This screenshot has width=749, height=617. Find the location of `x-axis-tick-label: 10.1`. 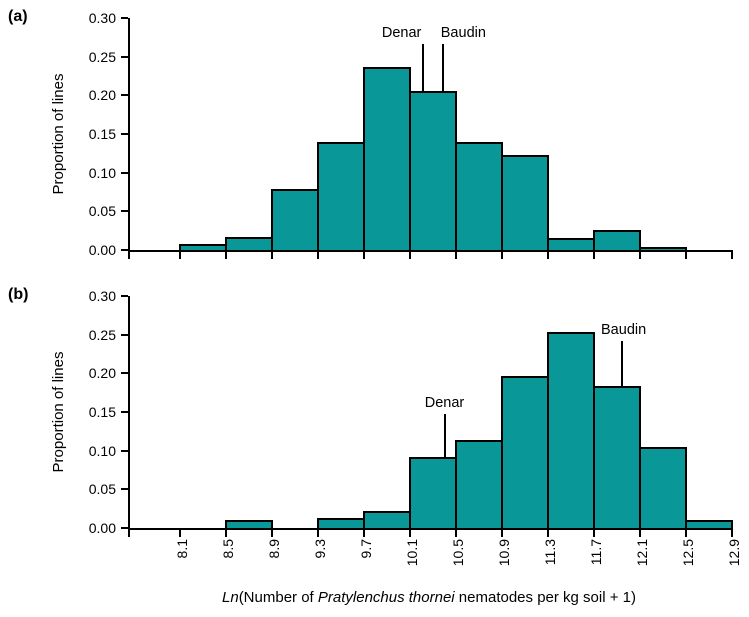

x-axis-tick-label: 10.1 is located at coordinates (412, 553).